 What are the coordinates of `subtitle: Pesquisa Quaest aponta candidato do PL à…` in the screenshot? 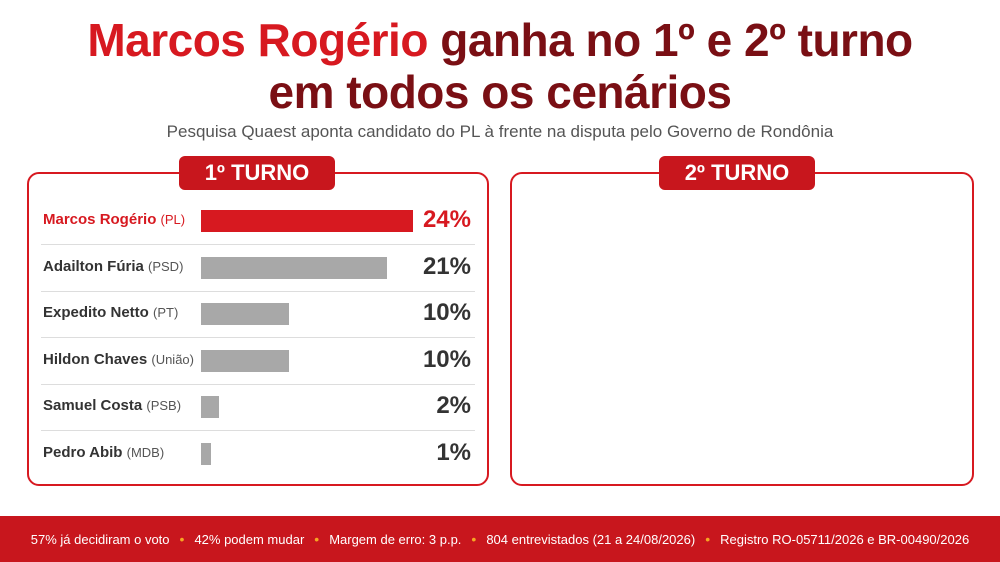 It's located at (500, 131).